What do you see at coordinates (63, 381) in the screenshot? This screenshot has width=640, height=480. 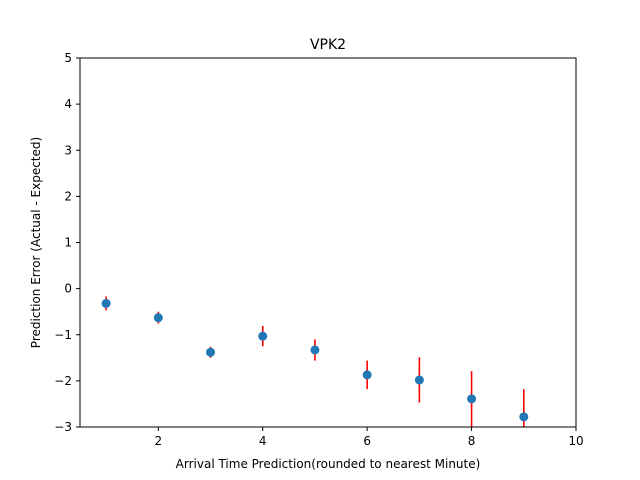 I see `y-tick-label: −2` at bounding box center [63, 381].